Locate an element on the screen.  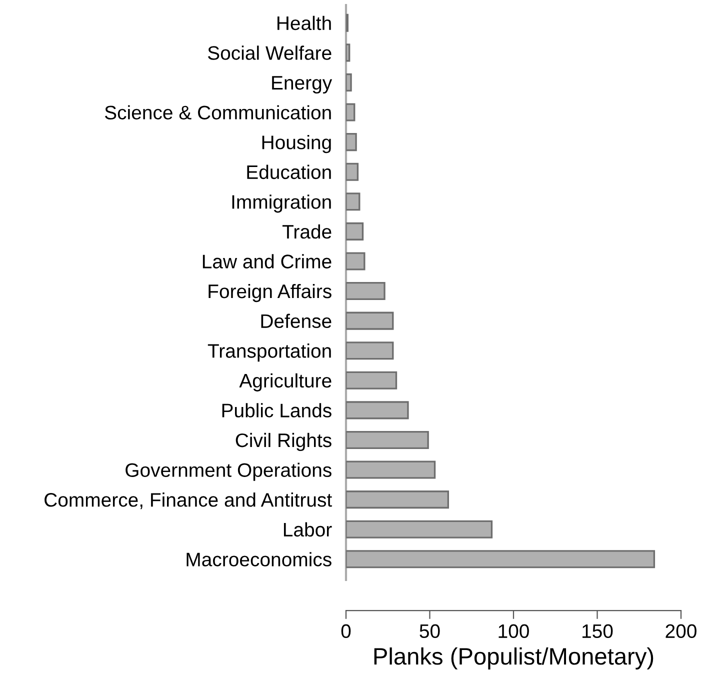
x-tick-label: 0 is located at coordinates (346, 631).